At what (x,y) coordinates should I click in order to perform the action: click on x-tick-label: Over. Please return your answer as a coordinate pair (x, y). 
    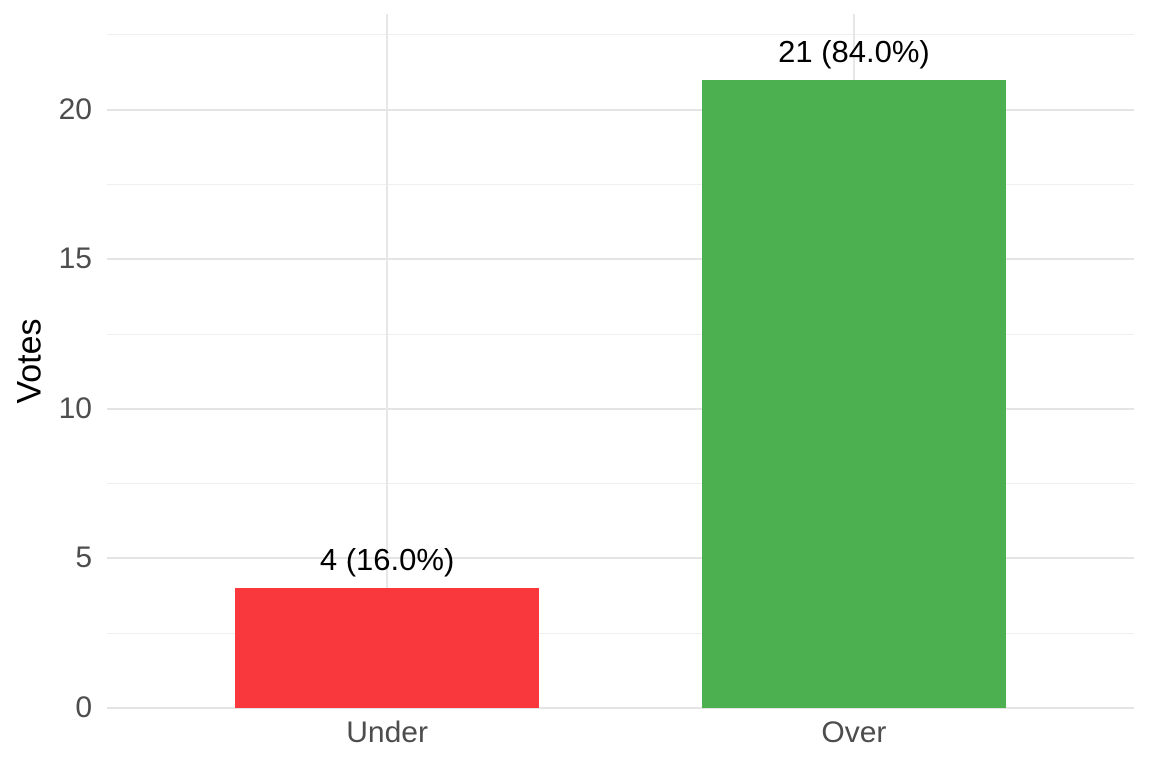
    Looking at the image, I should click on (854, 732).